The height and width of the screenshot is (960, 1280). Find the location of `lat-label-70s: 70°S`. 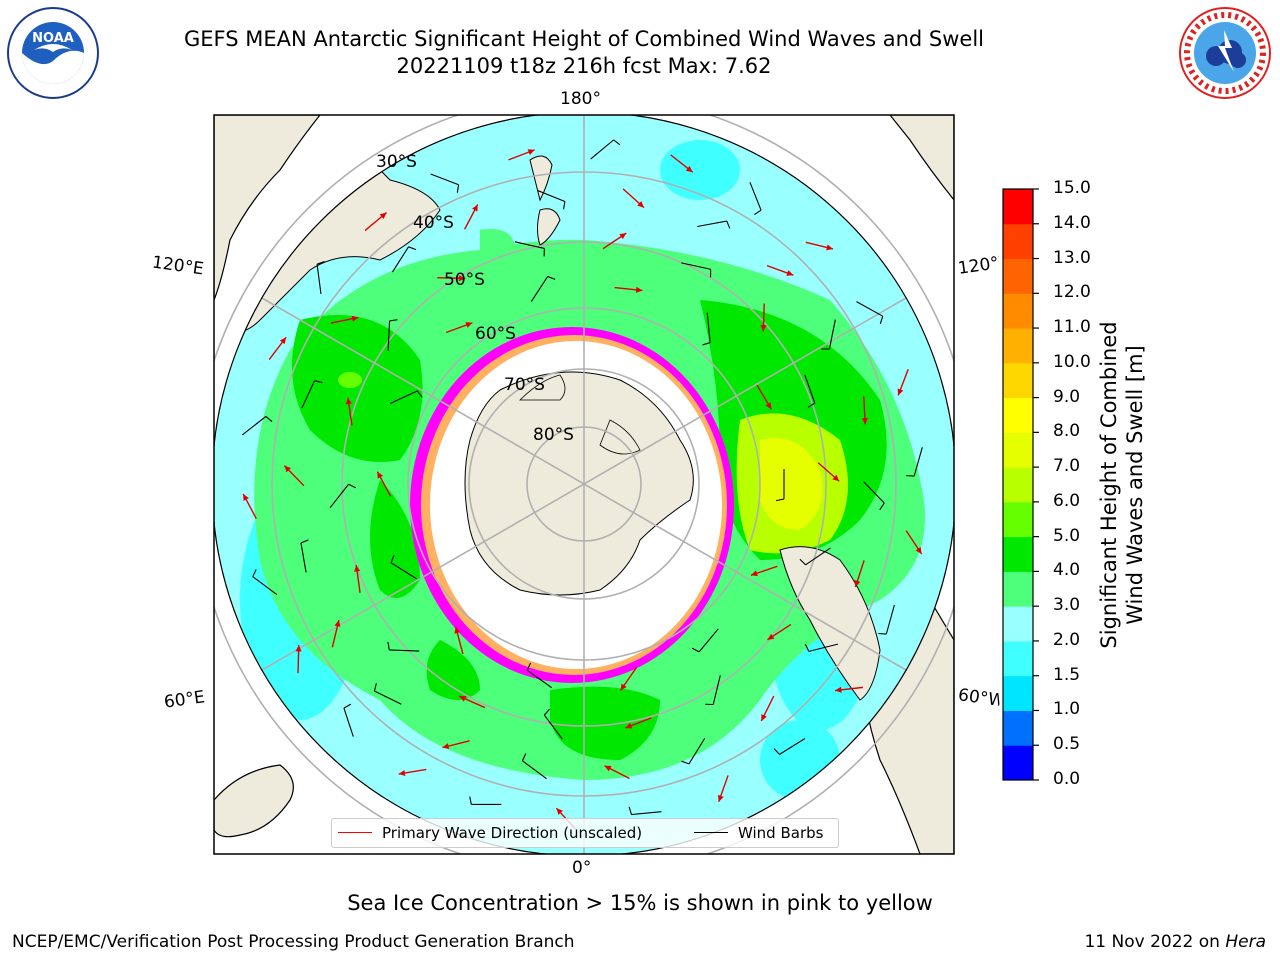

lat-label-70s: 70°S is located at coordinates (524, 385).